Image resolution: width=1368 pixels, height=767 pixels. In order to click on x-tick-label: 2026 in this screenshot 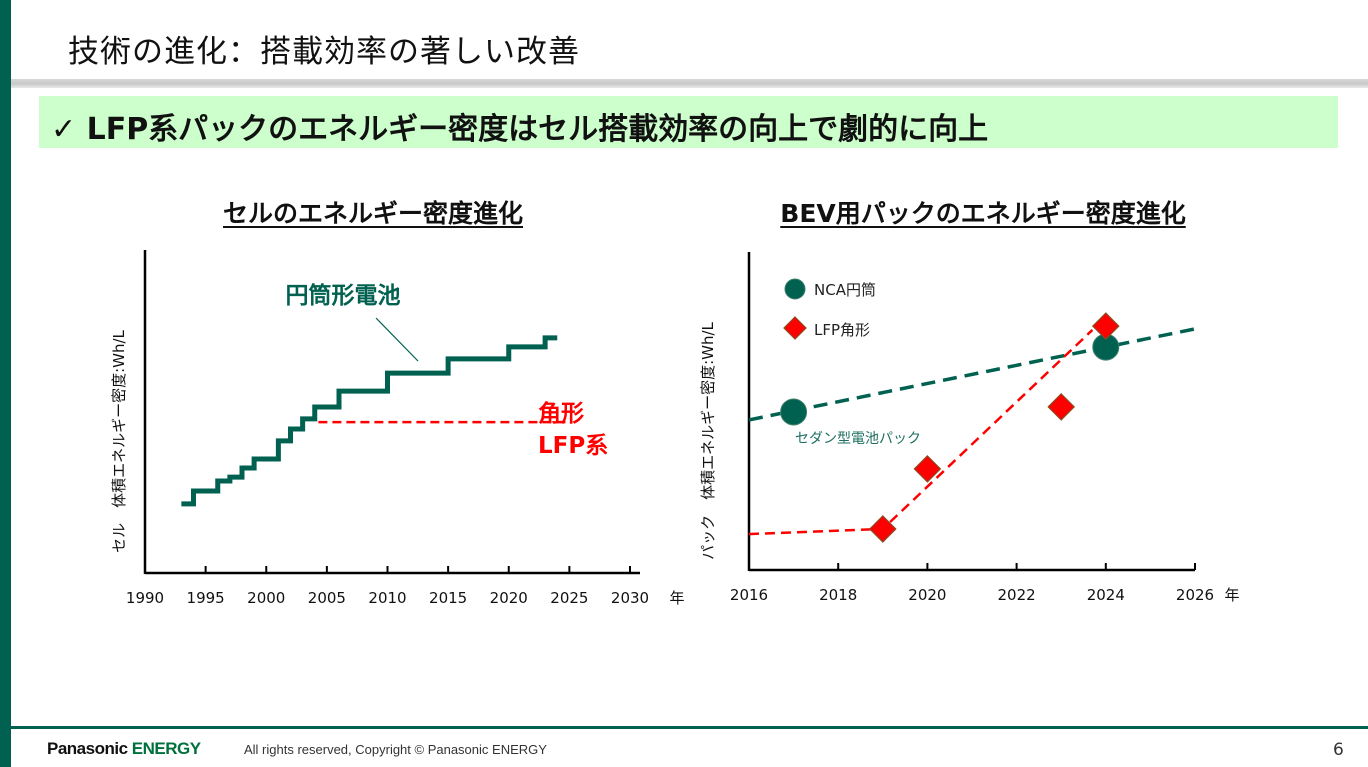, I will do `click(1195, 595)`.